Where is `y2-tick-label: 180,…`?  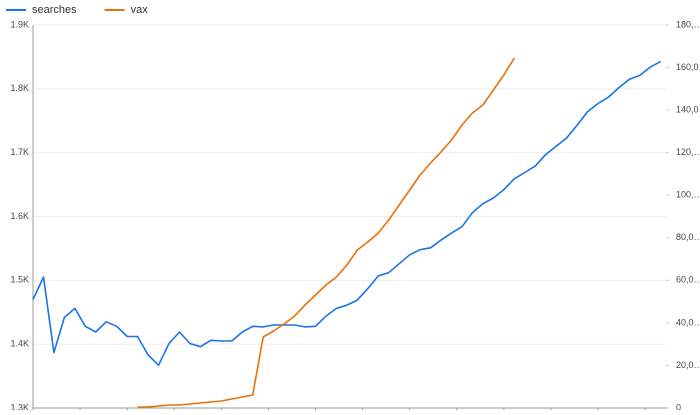 y2-tick-label: 180,… is located at coordinates (688, 24).